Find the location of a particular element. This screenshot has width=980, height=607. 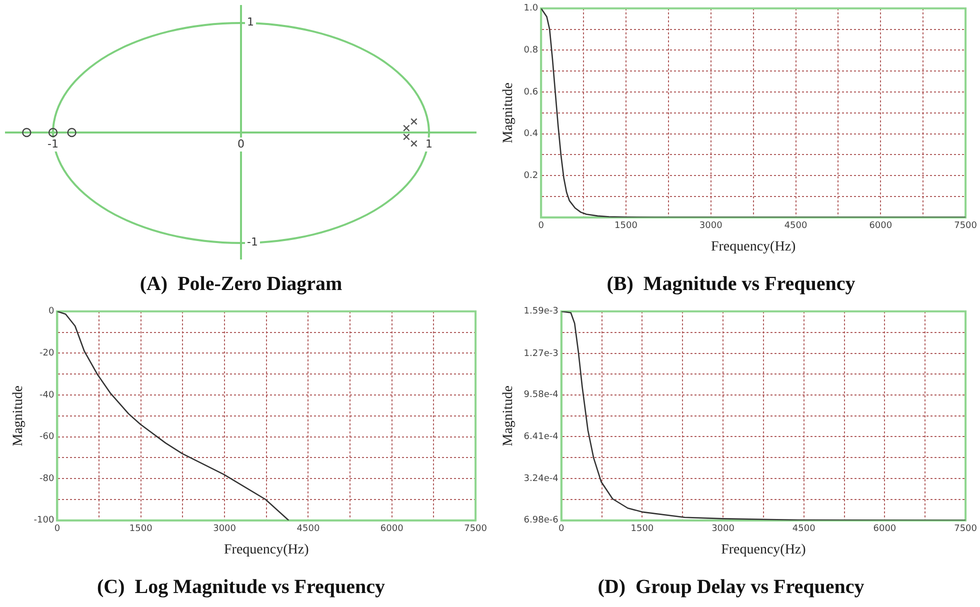

y-tick-label: 1.27e-3 is located at coordinates (541, 353).